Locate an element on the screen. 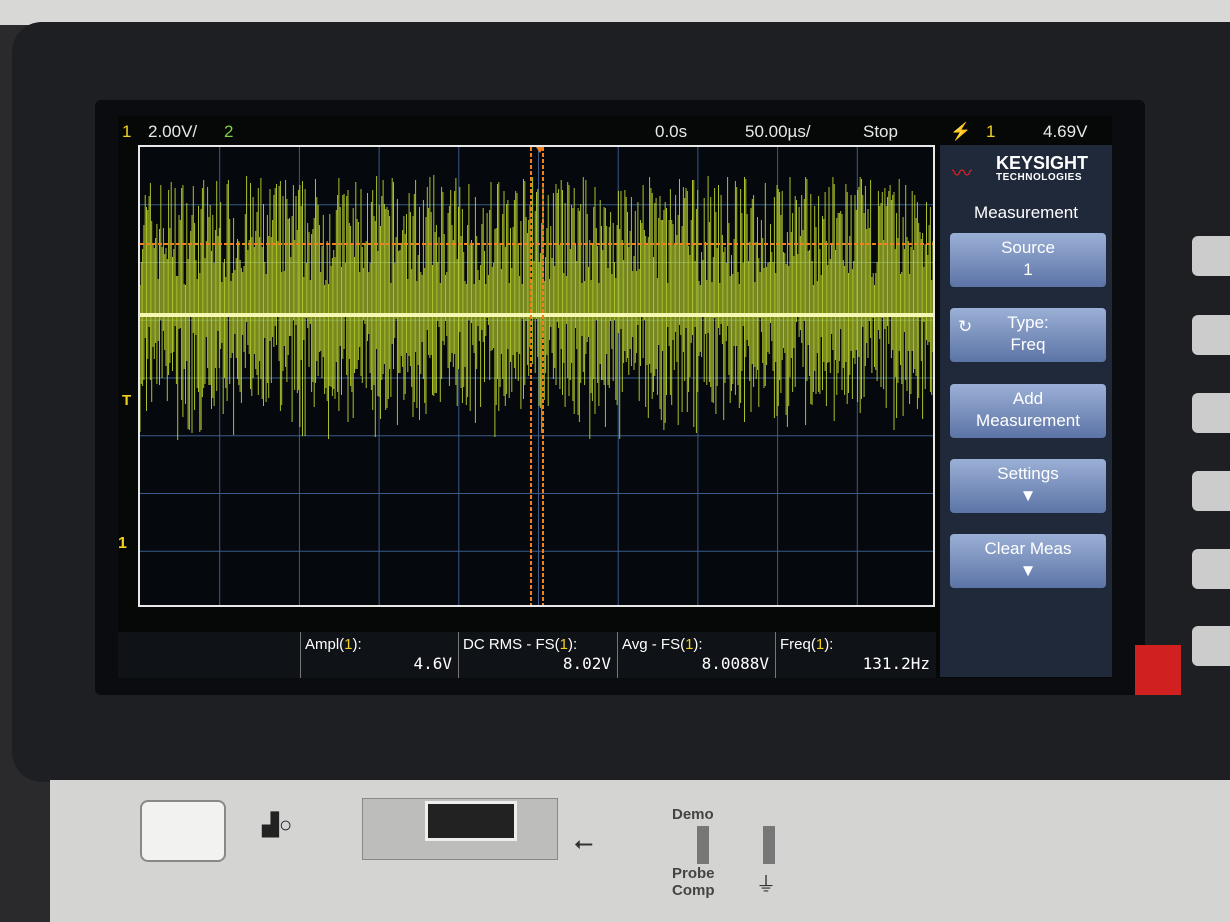  power-state-icon: ▟○ is located at coordinates (277, 824).